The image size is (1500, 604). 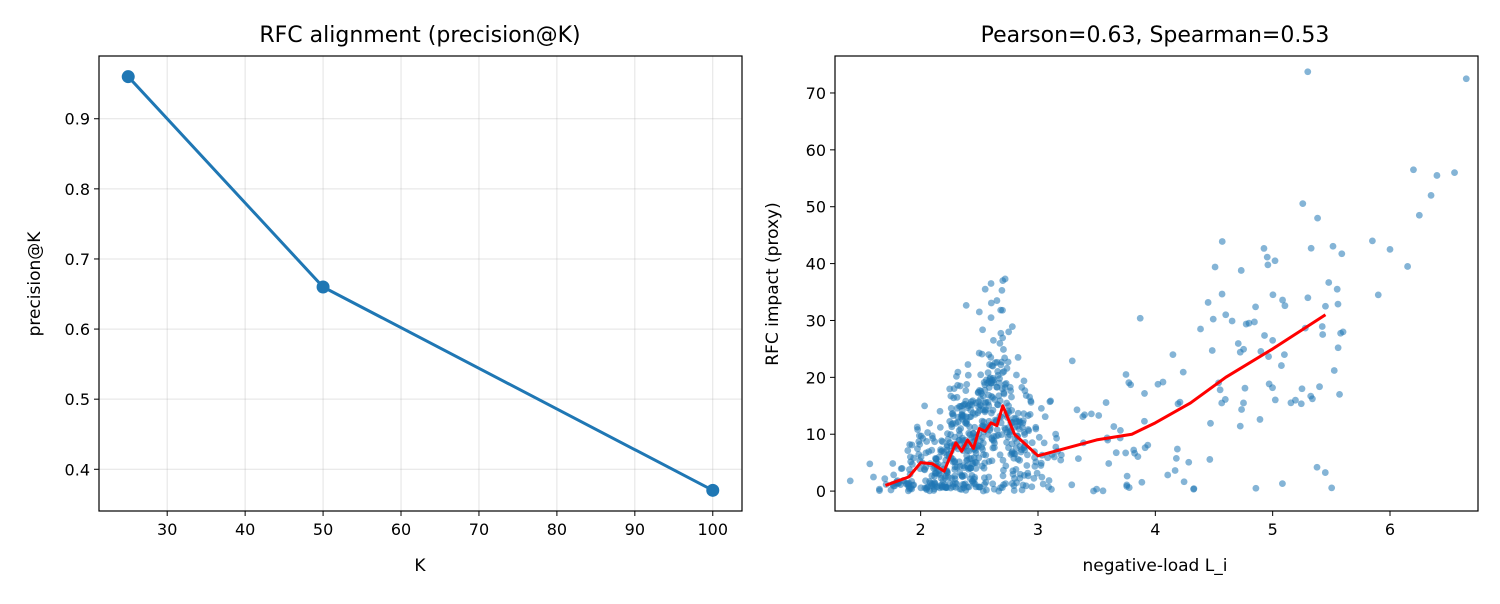 I want to click on correlation-chart-ytick-label: 30, so click(x=816, y=320).